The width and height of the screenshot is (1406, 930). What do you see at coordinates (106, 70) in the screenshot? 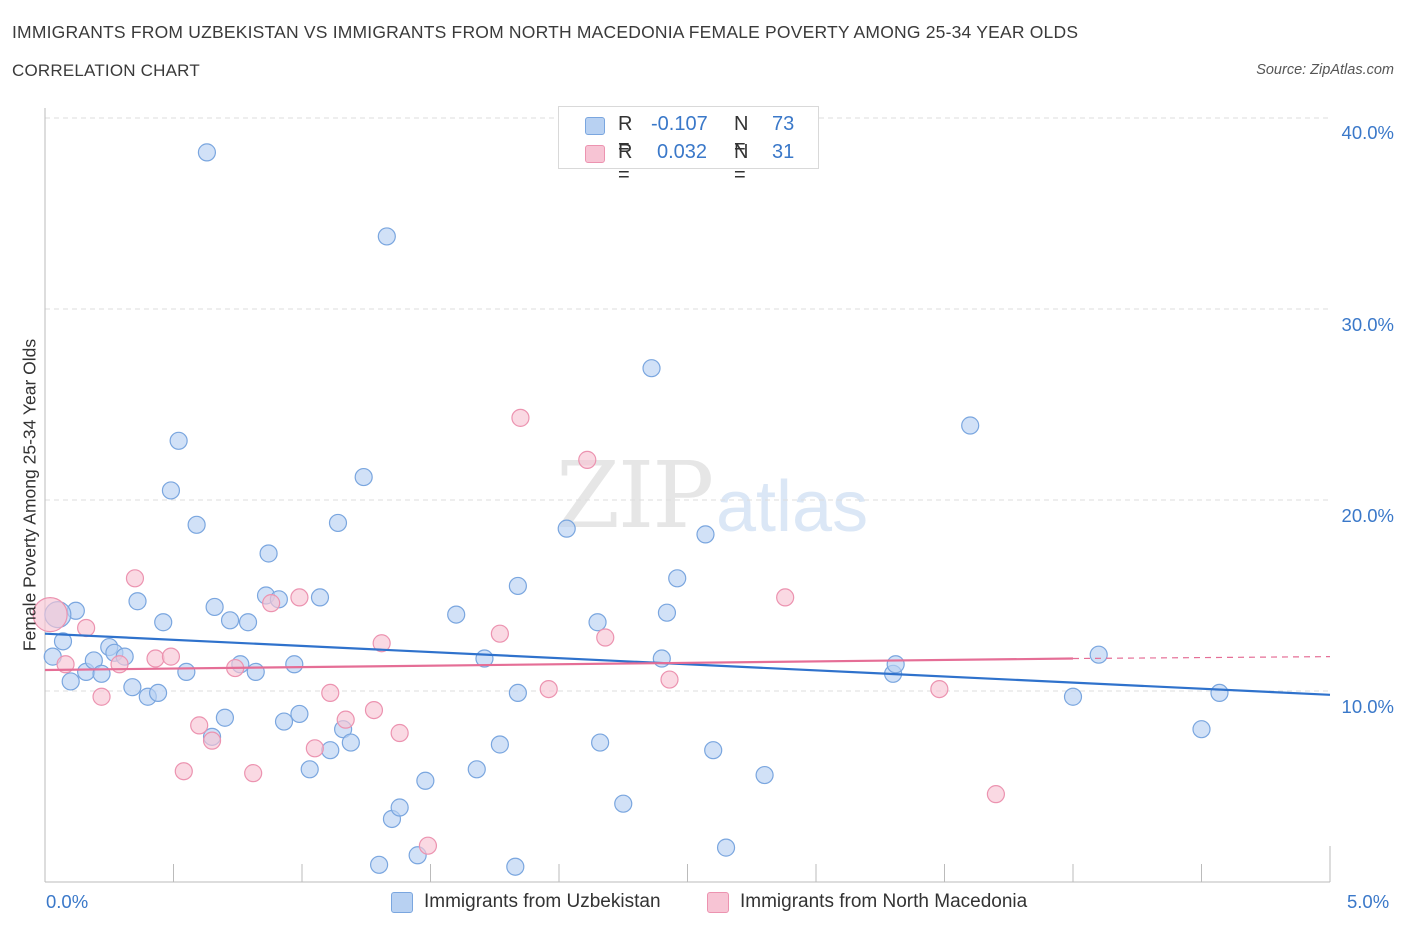
I see `chart-subtitle: CORRELATION CHART` at bounding box center [106, 70].